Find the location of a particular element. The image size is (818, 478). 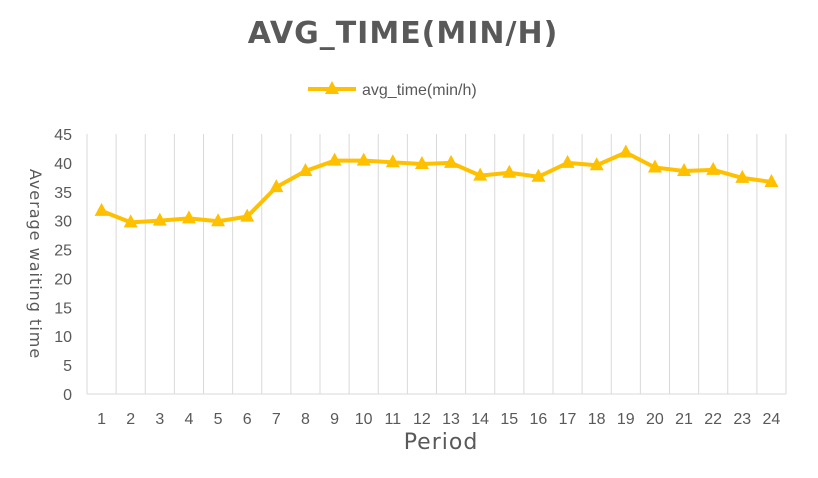

legend: avg_time(min/h) is located at coordinates (392, 90).